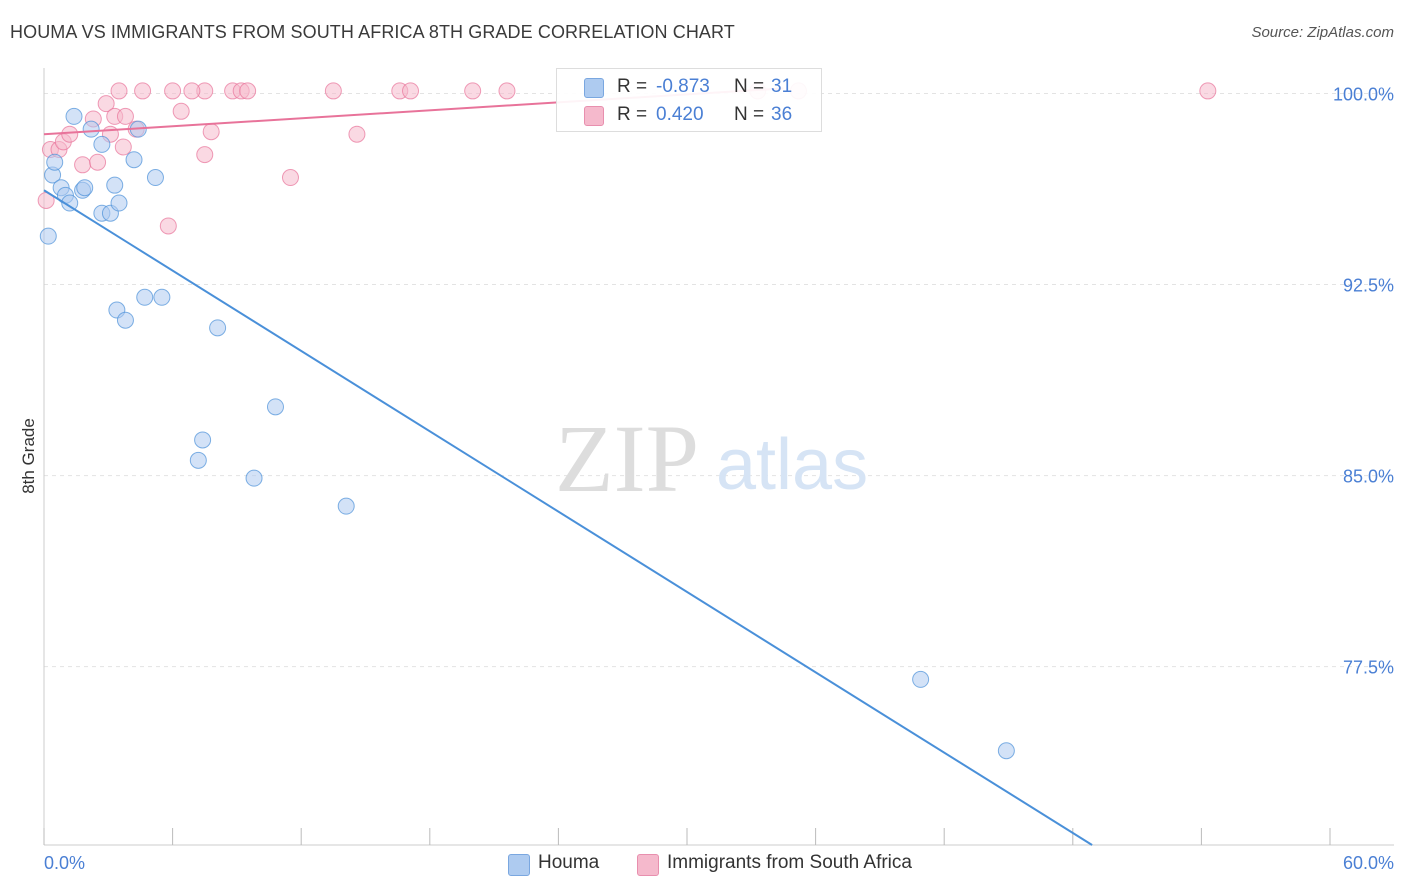 The image size is (1406, 892). What do you see at coordinates (64, 863) in the screenshot?
I see `x-tick-label-min: 0.0%` at bounding box center [64, 863].